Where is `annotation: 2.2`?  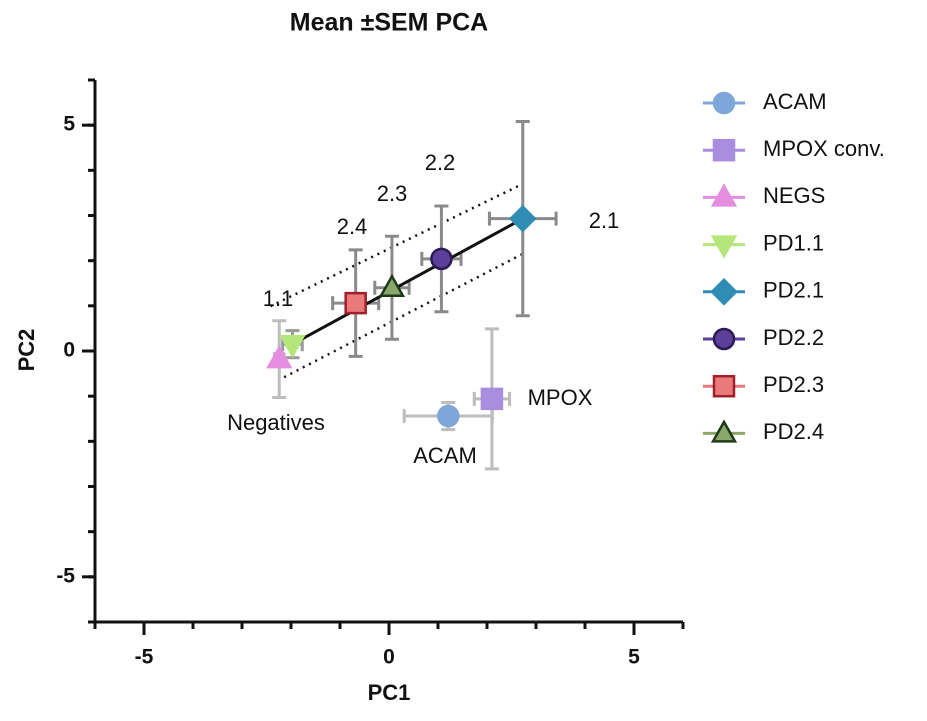
annotation: 2.2 is located at coordinates (440, 162).